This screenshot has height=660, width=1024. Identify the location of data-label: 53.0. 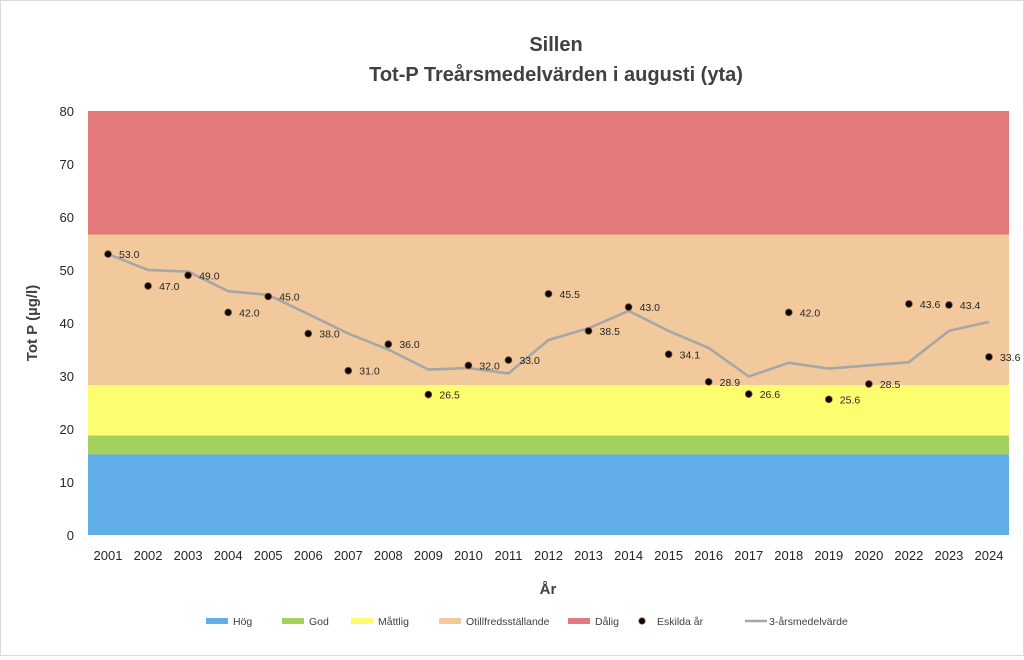
(129, 255).